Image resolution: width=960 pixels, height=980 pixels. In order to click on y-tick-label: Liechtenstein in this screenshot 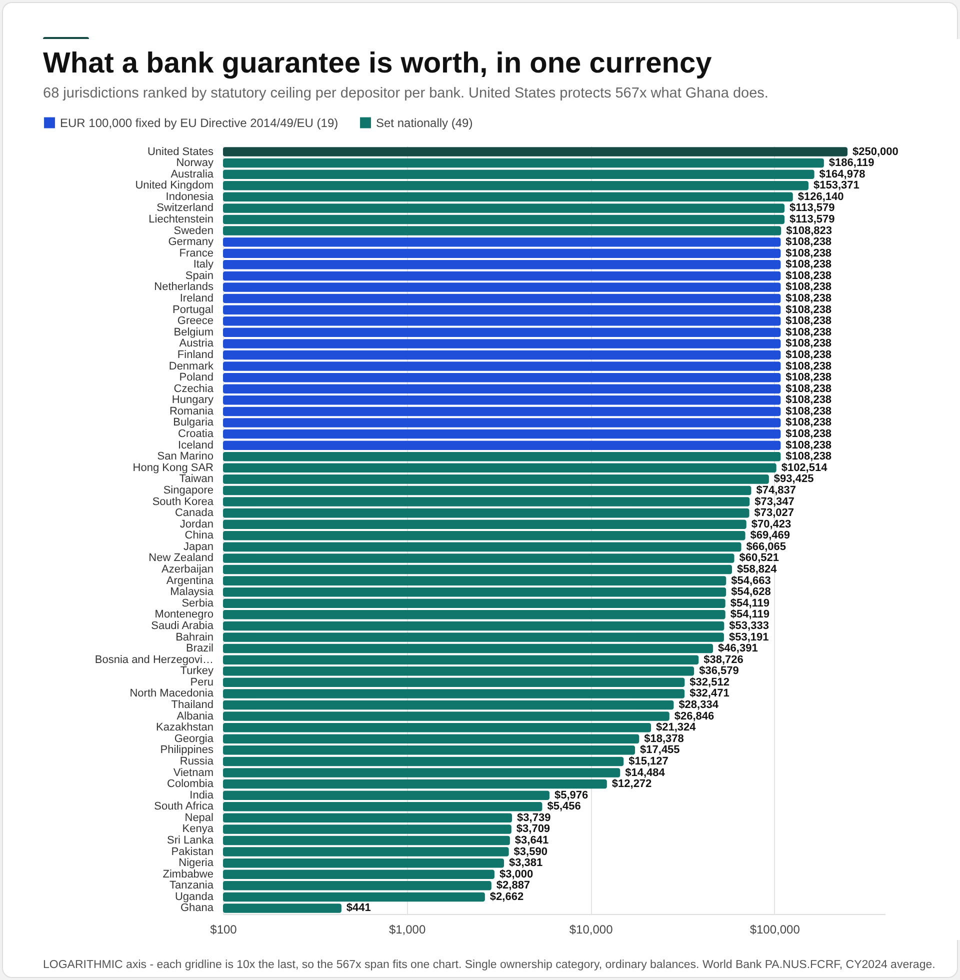, I will do `click(181, 220)`.